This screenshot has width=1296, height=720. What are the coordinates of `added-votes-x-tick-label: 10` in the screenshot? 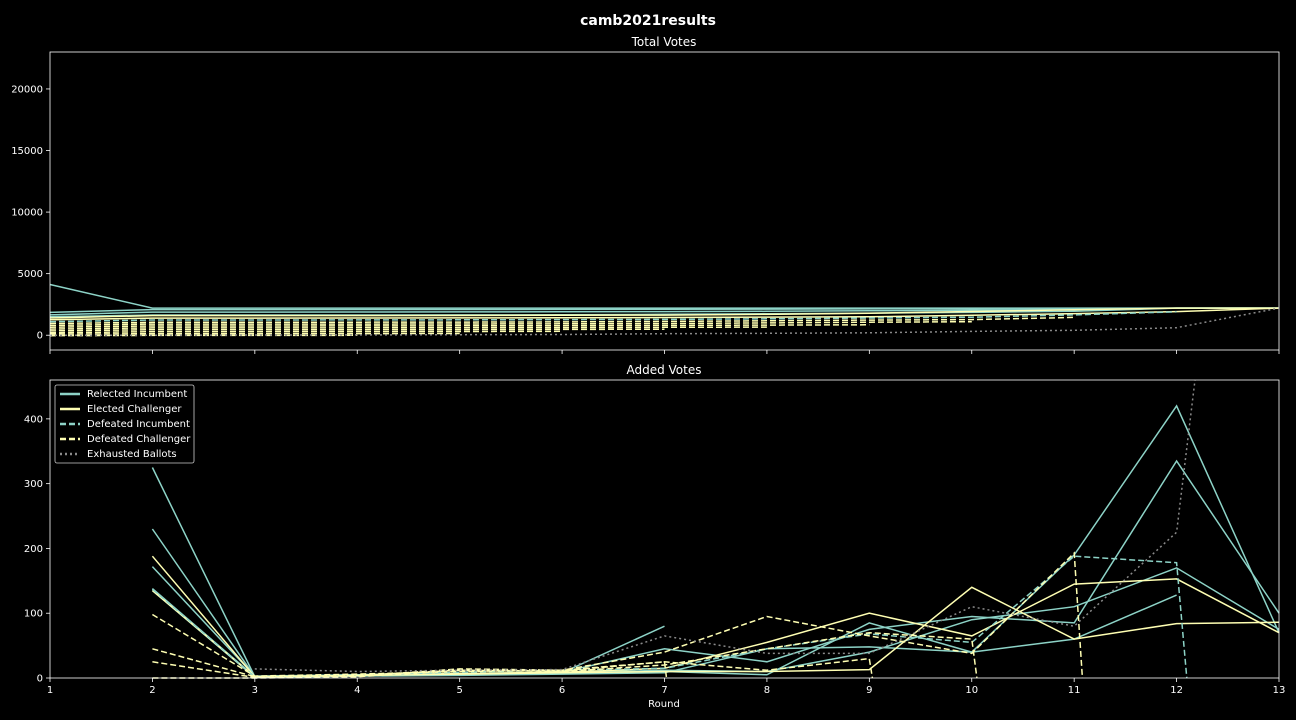 It's located at (971, 690).